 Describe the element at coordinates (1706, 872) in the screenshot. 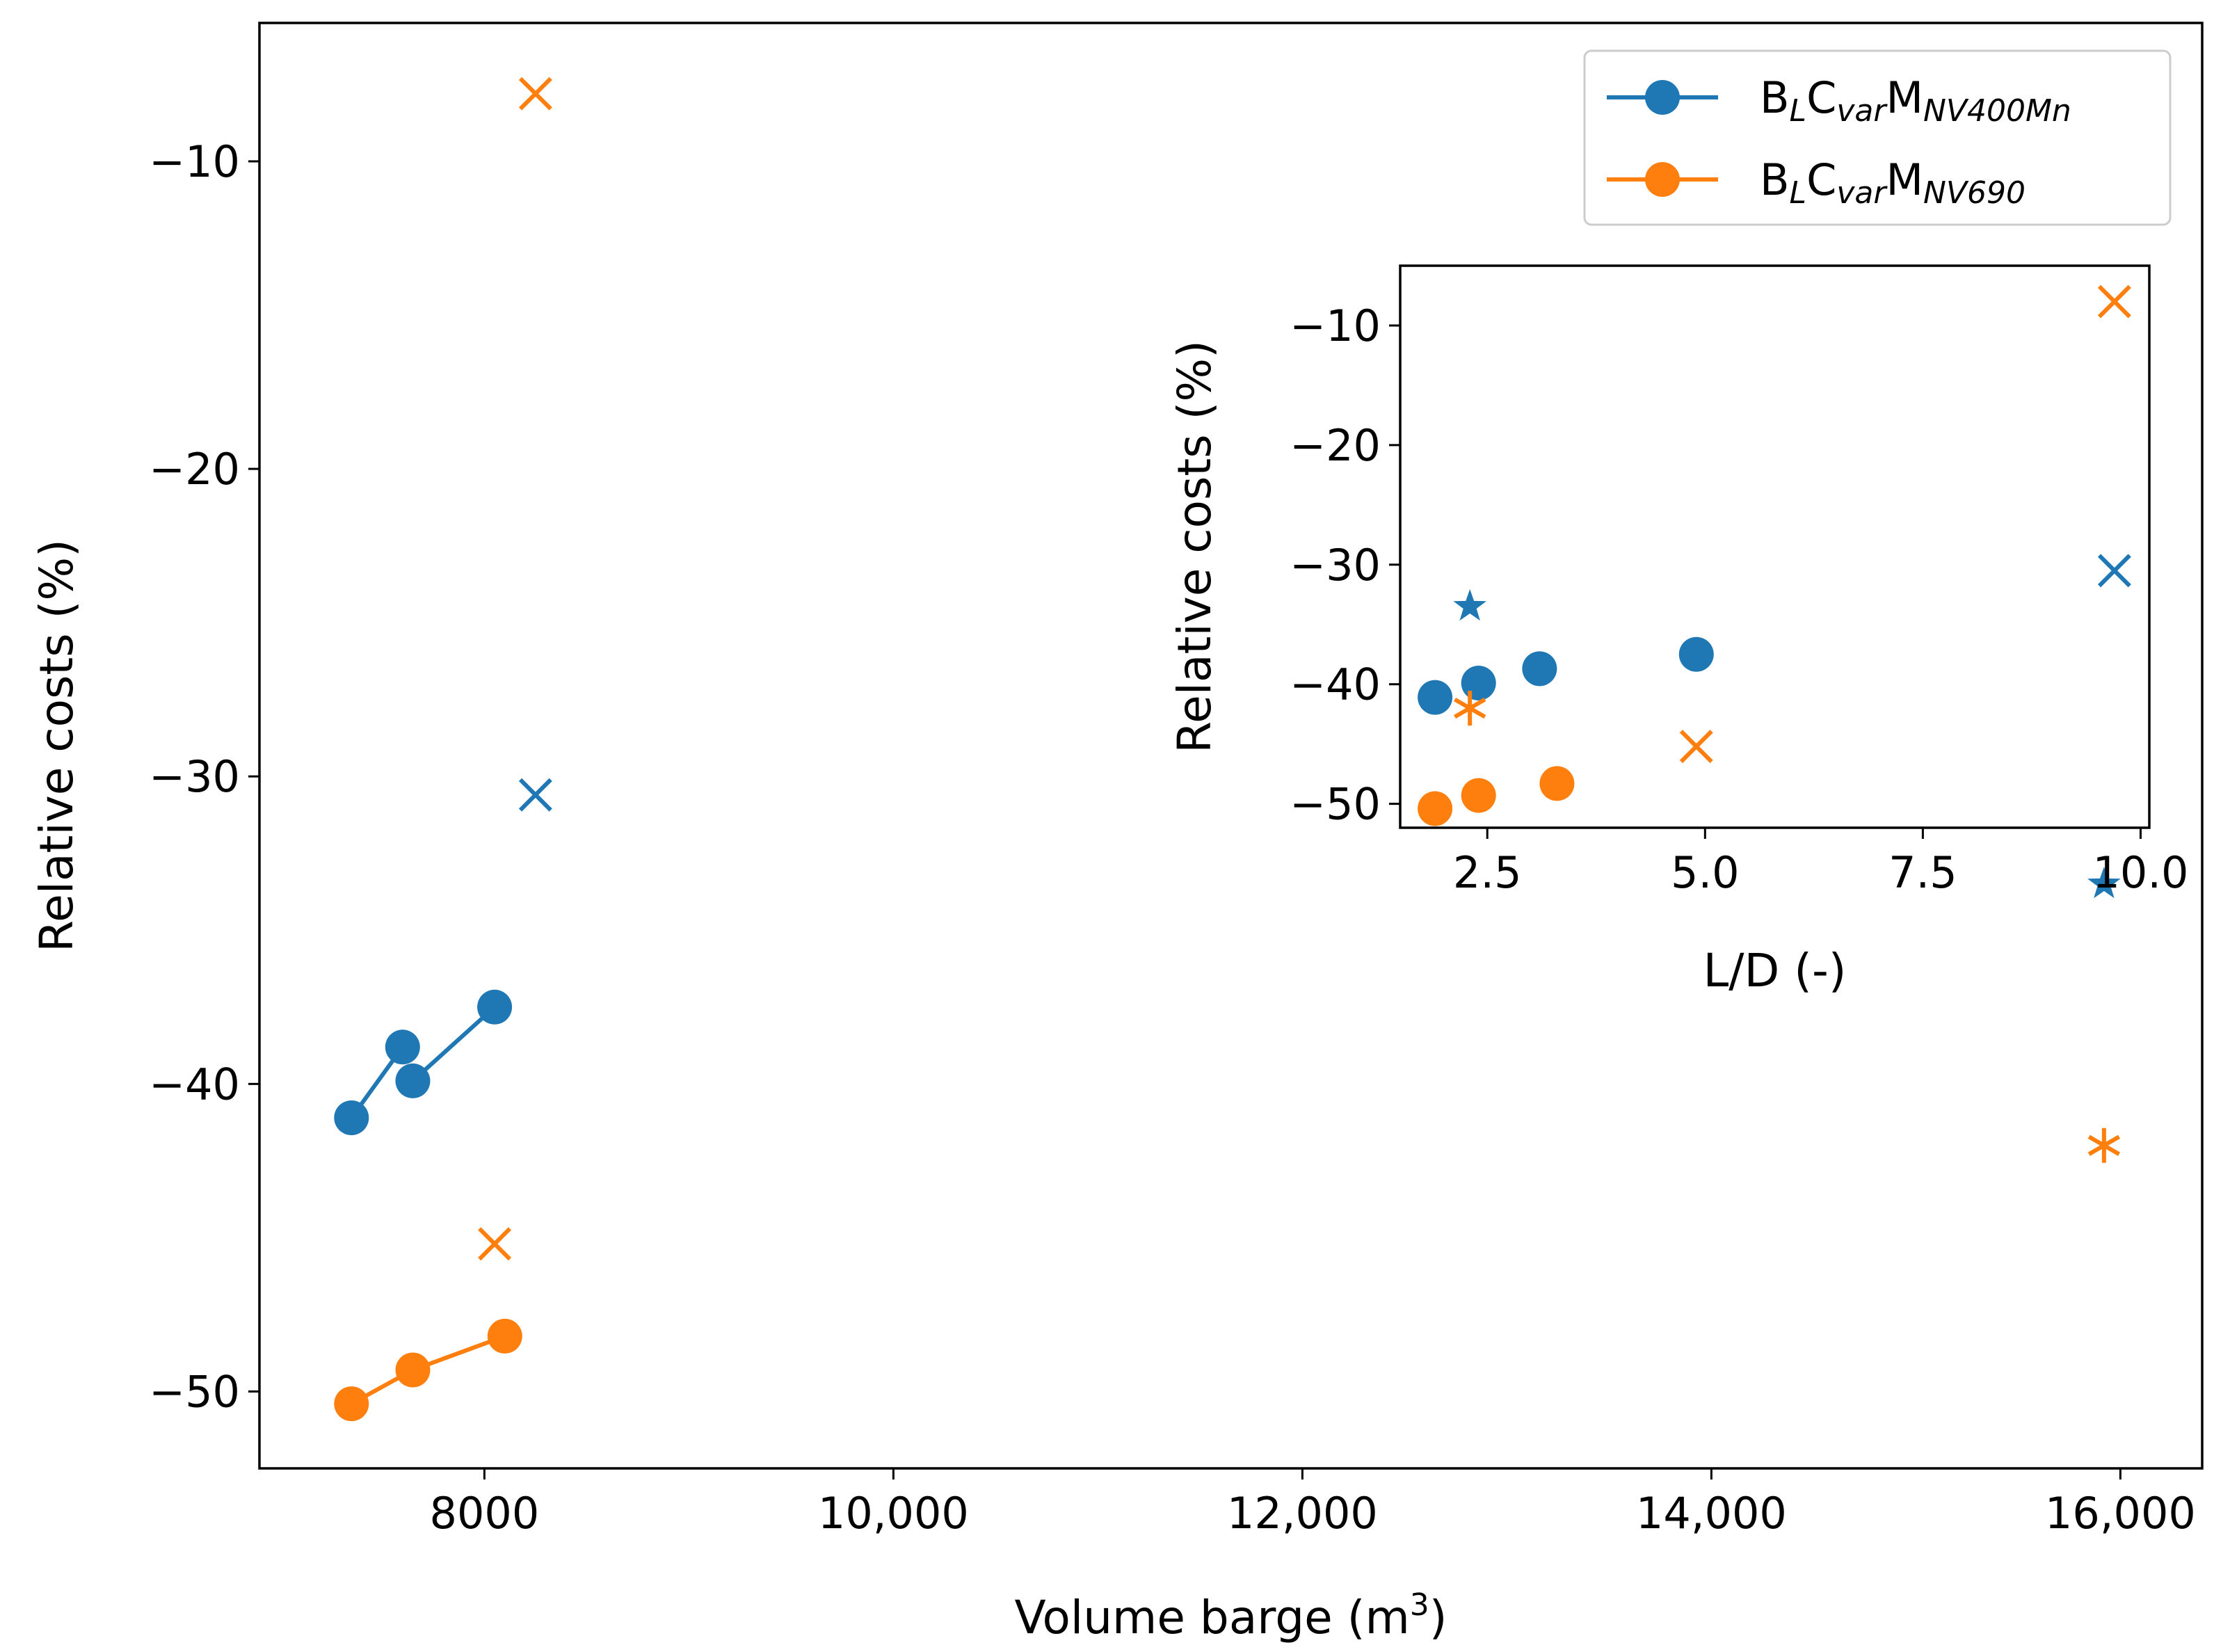

I see `inset-xtick-label: 5.0` at that location.